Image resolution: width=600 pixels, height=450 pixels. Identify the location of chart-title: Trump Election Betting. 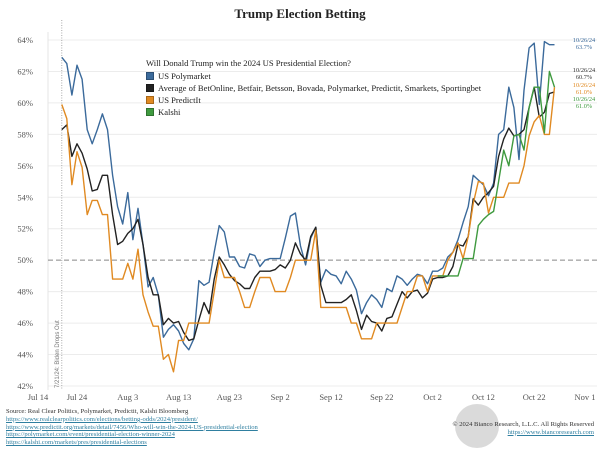
(300, 13).